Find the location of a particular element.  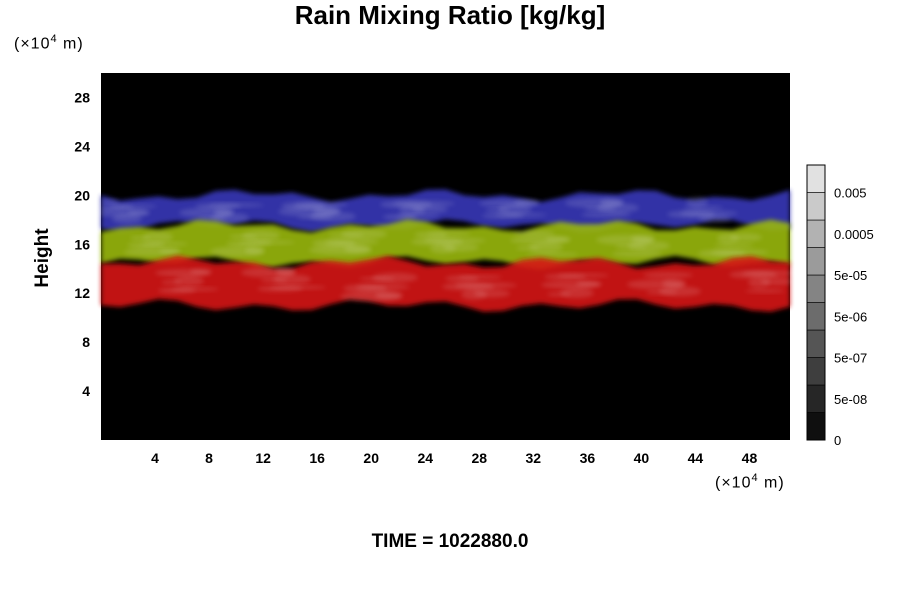

x-tick-label: 24 is located at coordinates (425, 458).